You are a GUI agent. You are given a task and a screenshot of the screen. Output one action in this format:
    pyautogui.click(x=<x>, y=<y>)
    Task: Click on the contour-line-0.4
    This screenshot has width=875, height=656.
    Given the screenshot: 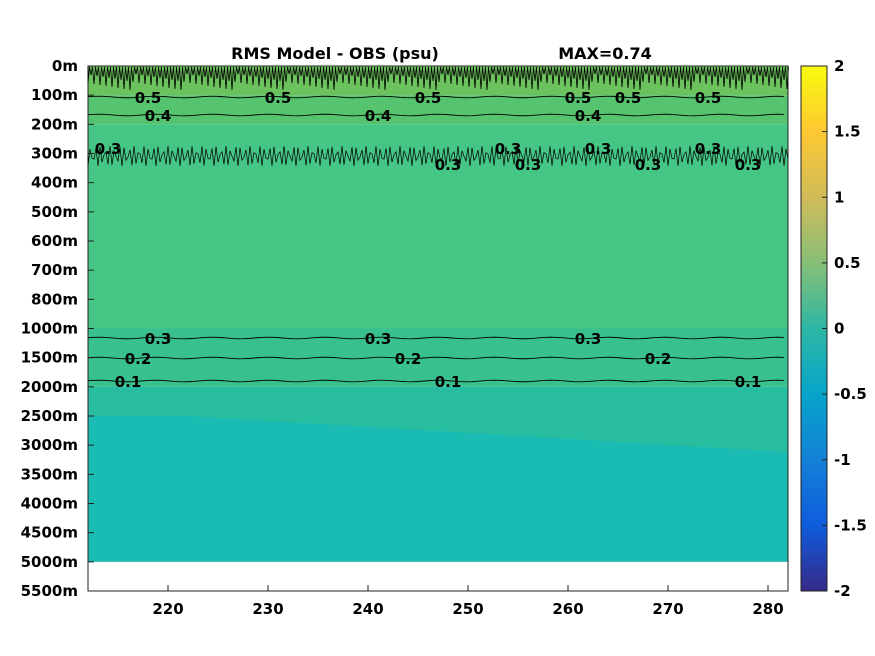 What is the action you would take?
    pyautogui.click(x=436, y=115)
    